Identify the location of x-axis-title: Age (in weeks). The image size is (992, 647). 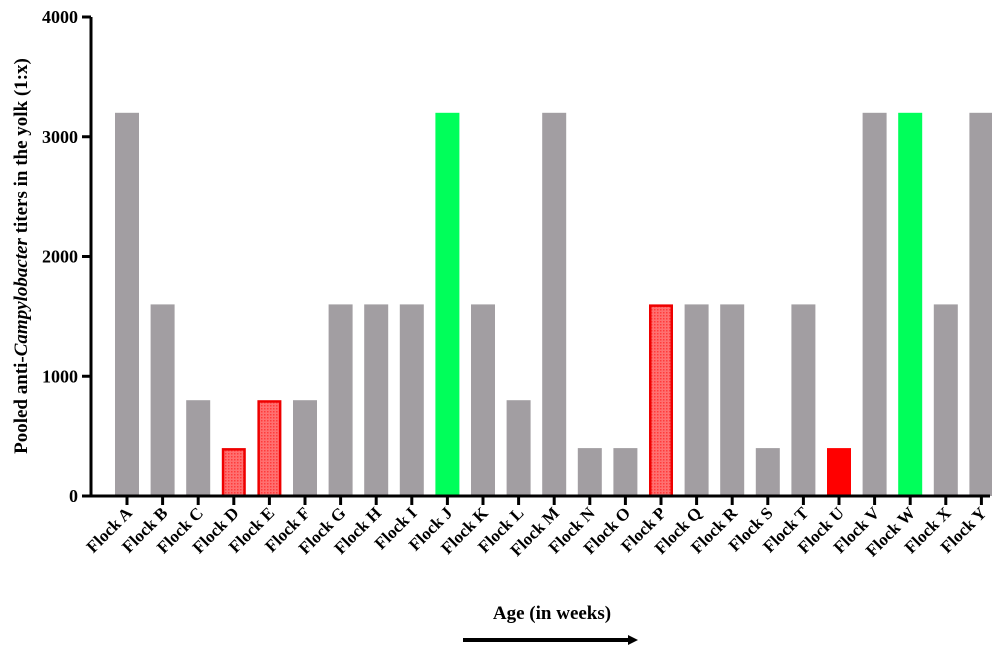
(552, 613).